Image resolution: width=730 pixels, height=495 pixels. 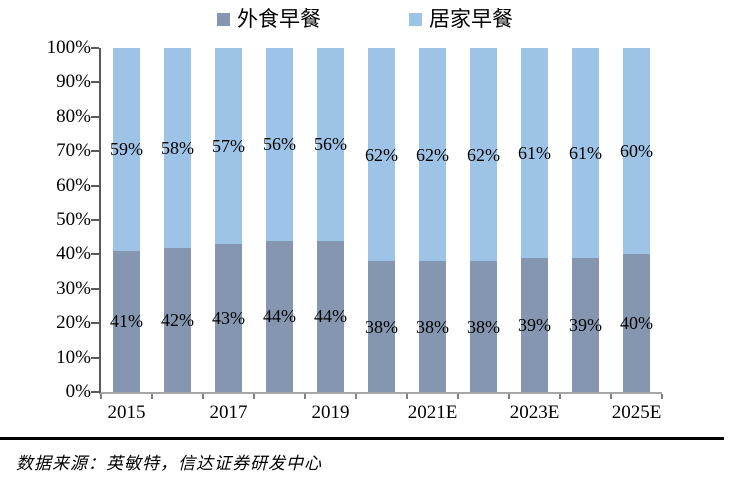 What do you see at coordinates (73, 116) in the screenshot?
I see `y-axis-label: 80%` at bounding box center [73, 116].